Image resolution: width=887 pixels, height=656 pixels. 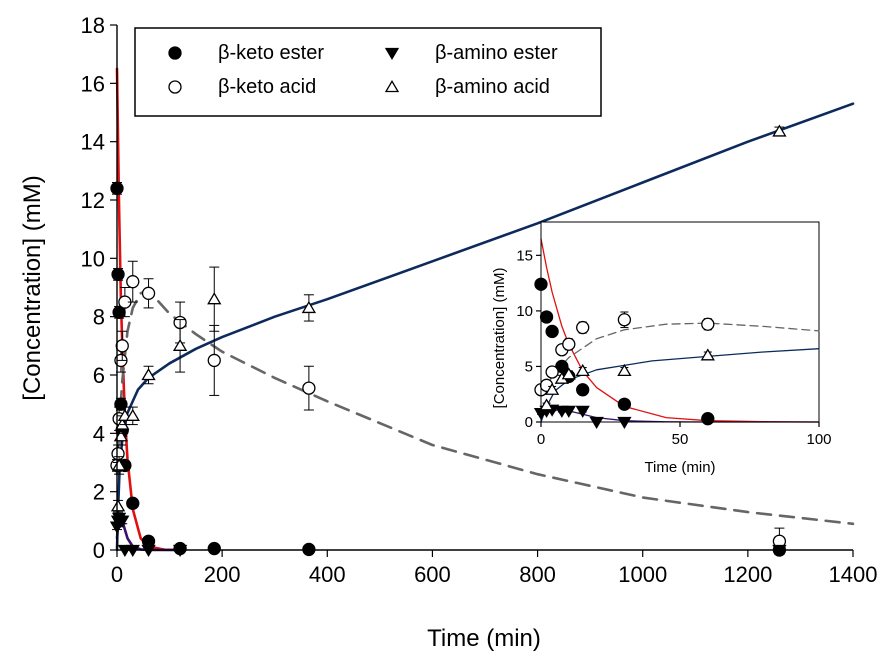 What do you see at coordinates (529, 422) in the screenshot?
I see `inset-y-tick-label: 0` at bounding box center [529, 422].